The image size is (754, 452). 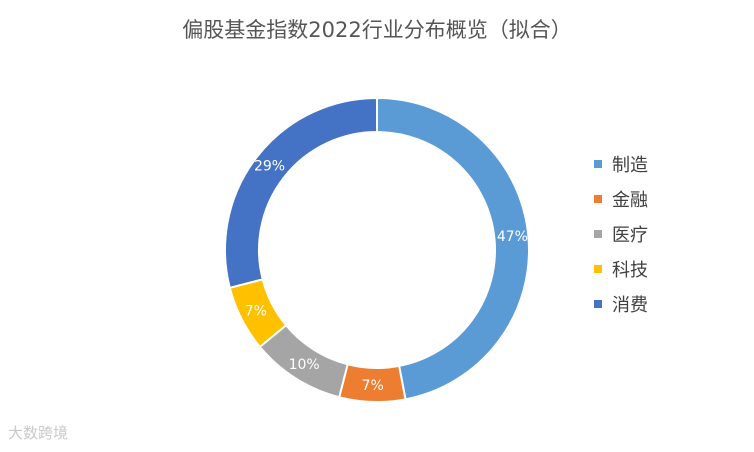 What do you see at coordinates (630, 235) in the screenshot?
I see `legend-label: 医疗` at bounding box center [630, 235].